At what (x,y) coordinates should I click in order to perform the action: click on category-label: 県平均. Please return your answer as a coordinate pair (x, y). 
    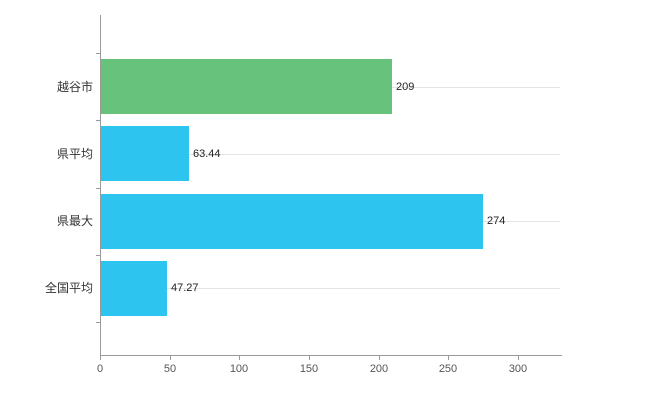
    Looking at the image, I should click on (74, 154).